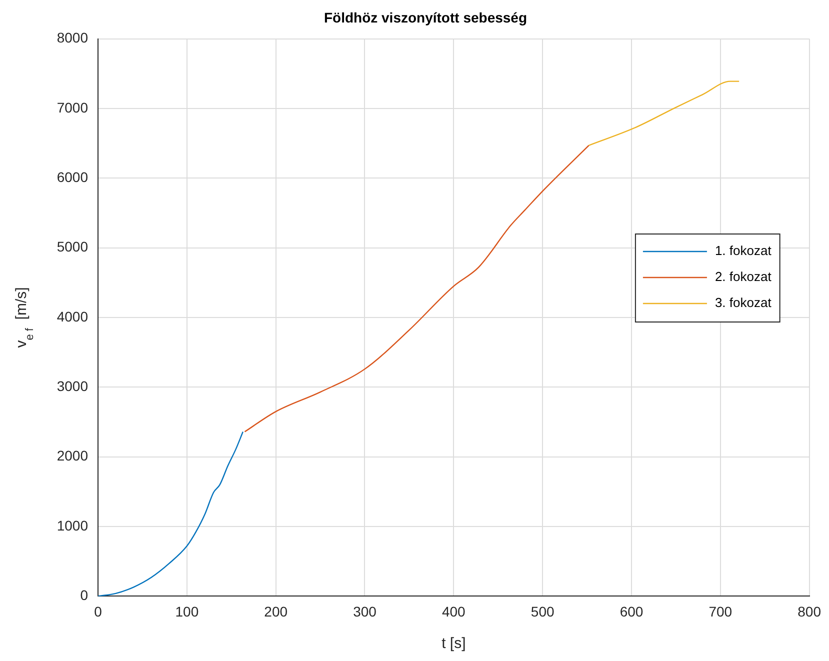  I want to click on x-axis-title: t [s], so click(454, 643).